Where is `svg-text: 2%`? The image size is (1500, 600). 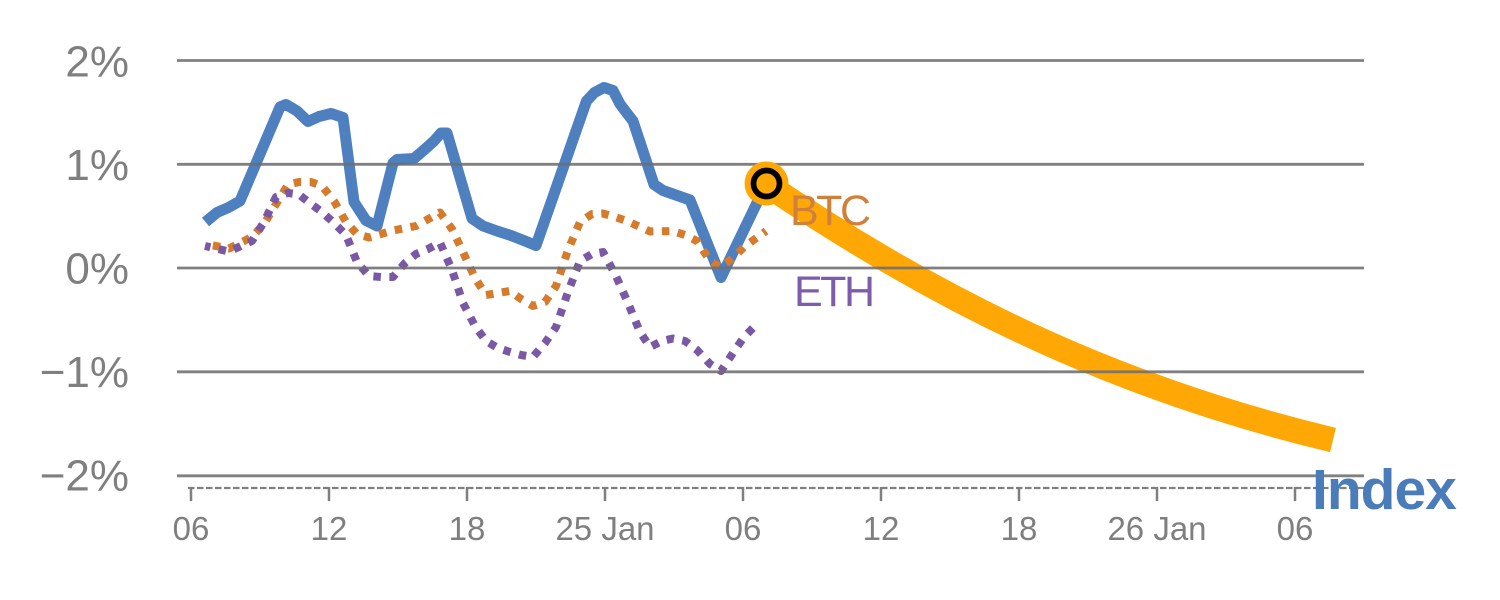
svg-text: 2% is located at coordinates (97, 62).